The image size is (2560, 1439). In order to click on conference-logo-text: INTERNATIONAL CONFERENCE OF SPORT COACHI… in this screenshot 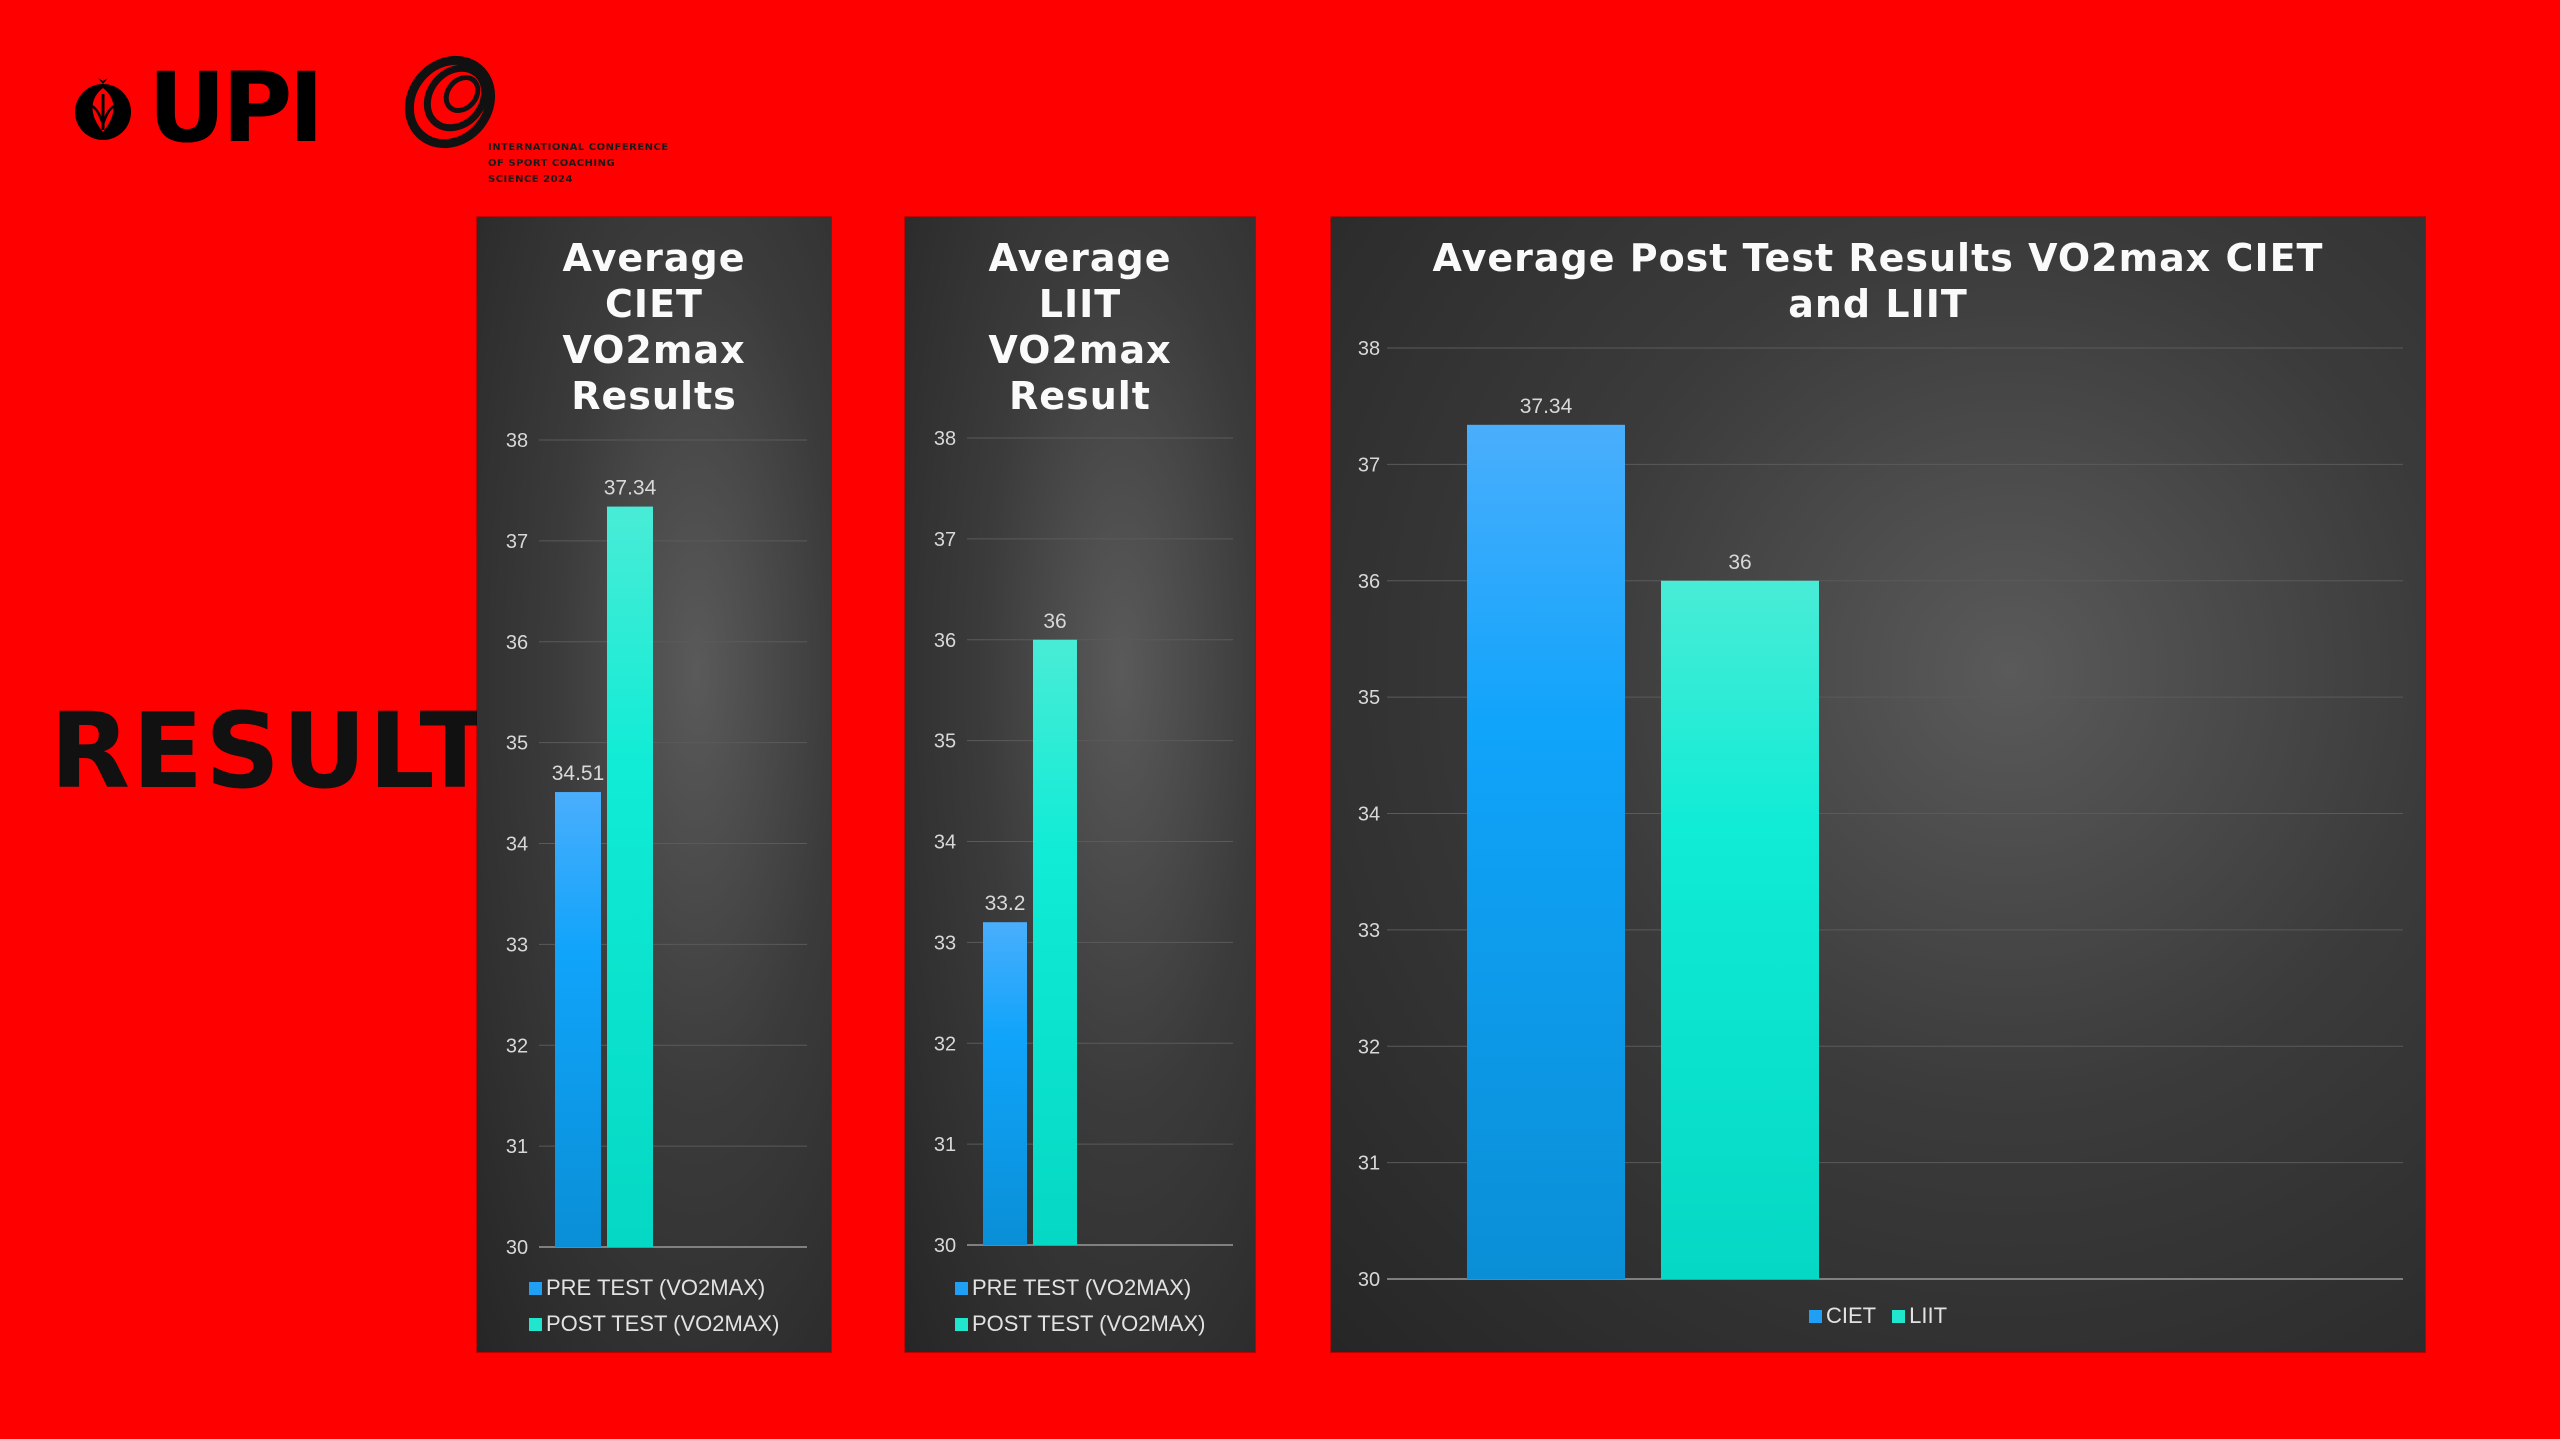, I will do `click(578, 164)`.